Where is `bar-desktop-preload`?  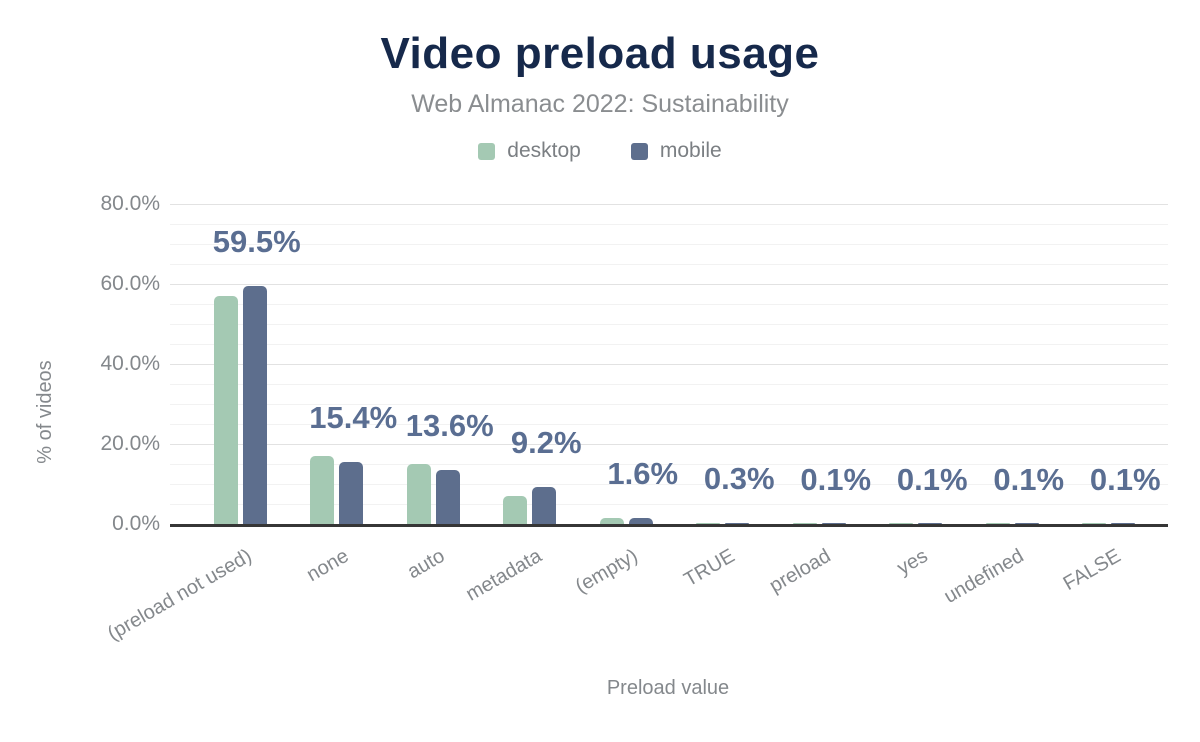 bar-desktop-preload is located at coordinates (804, 523).